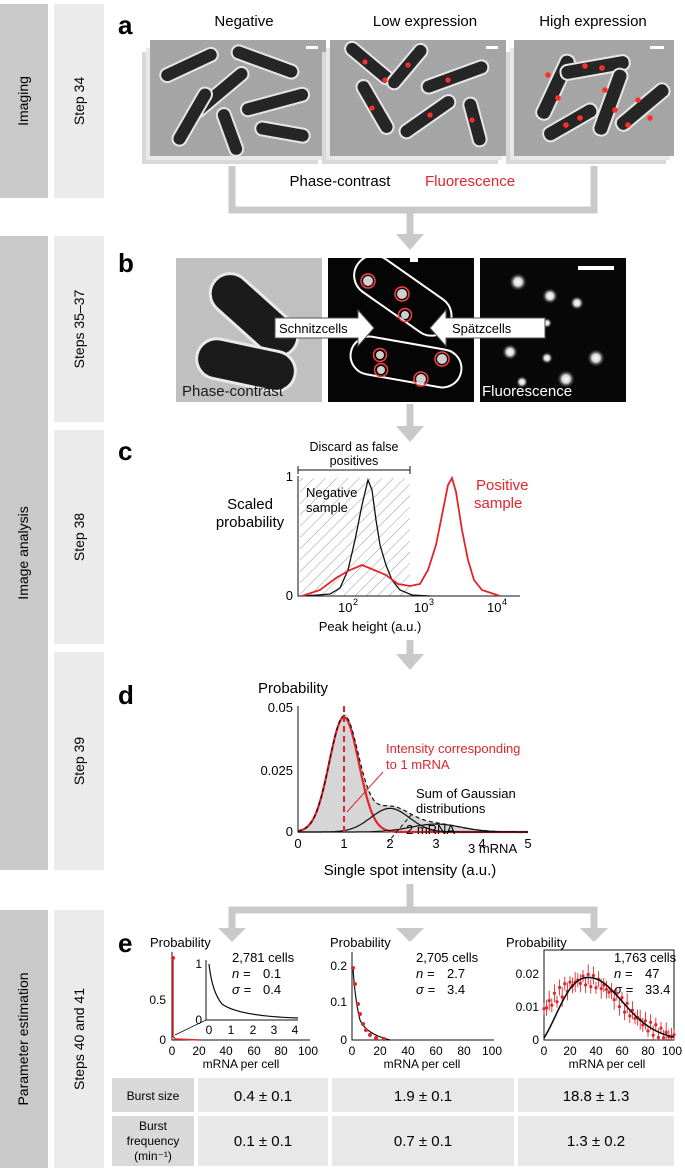 The height and width of the screenshot is (1168, 685). I want to click on e3-xtick-20: 20, so click(570, 1051).